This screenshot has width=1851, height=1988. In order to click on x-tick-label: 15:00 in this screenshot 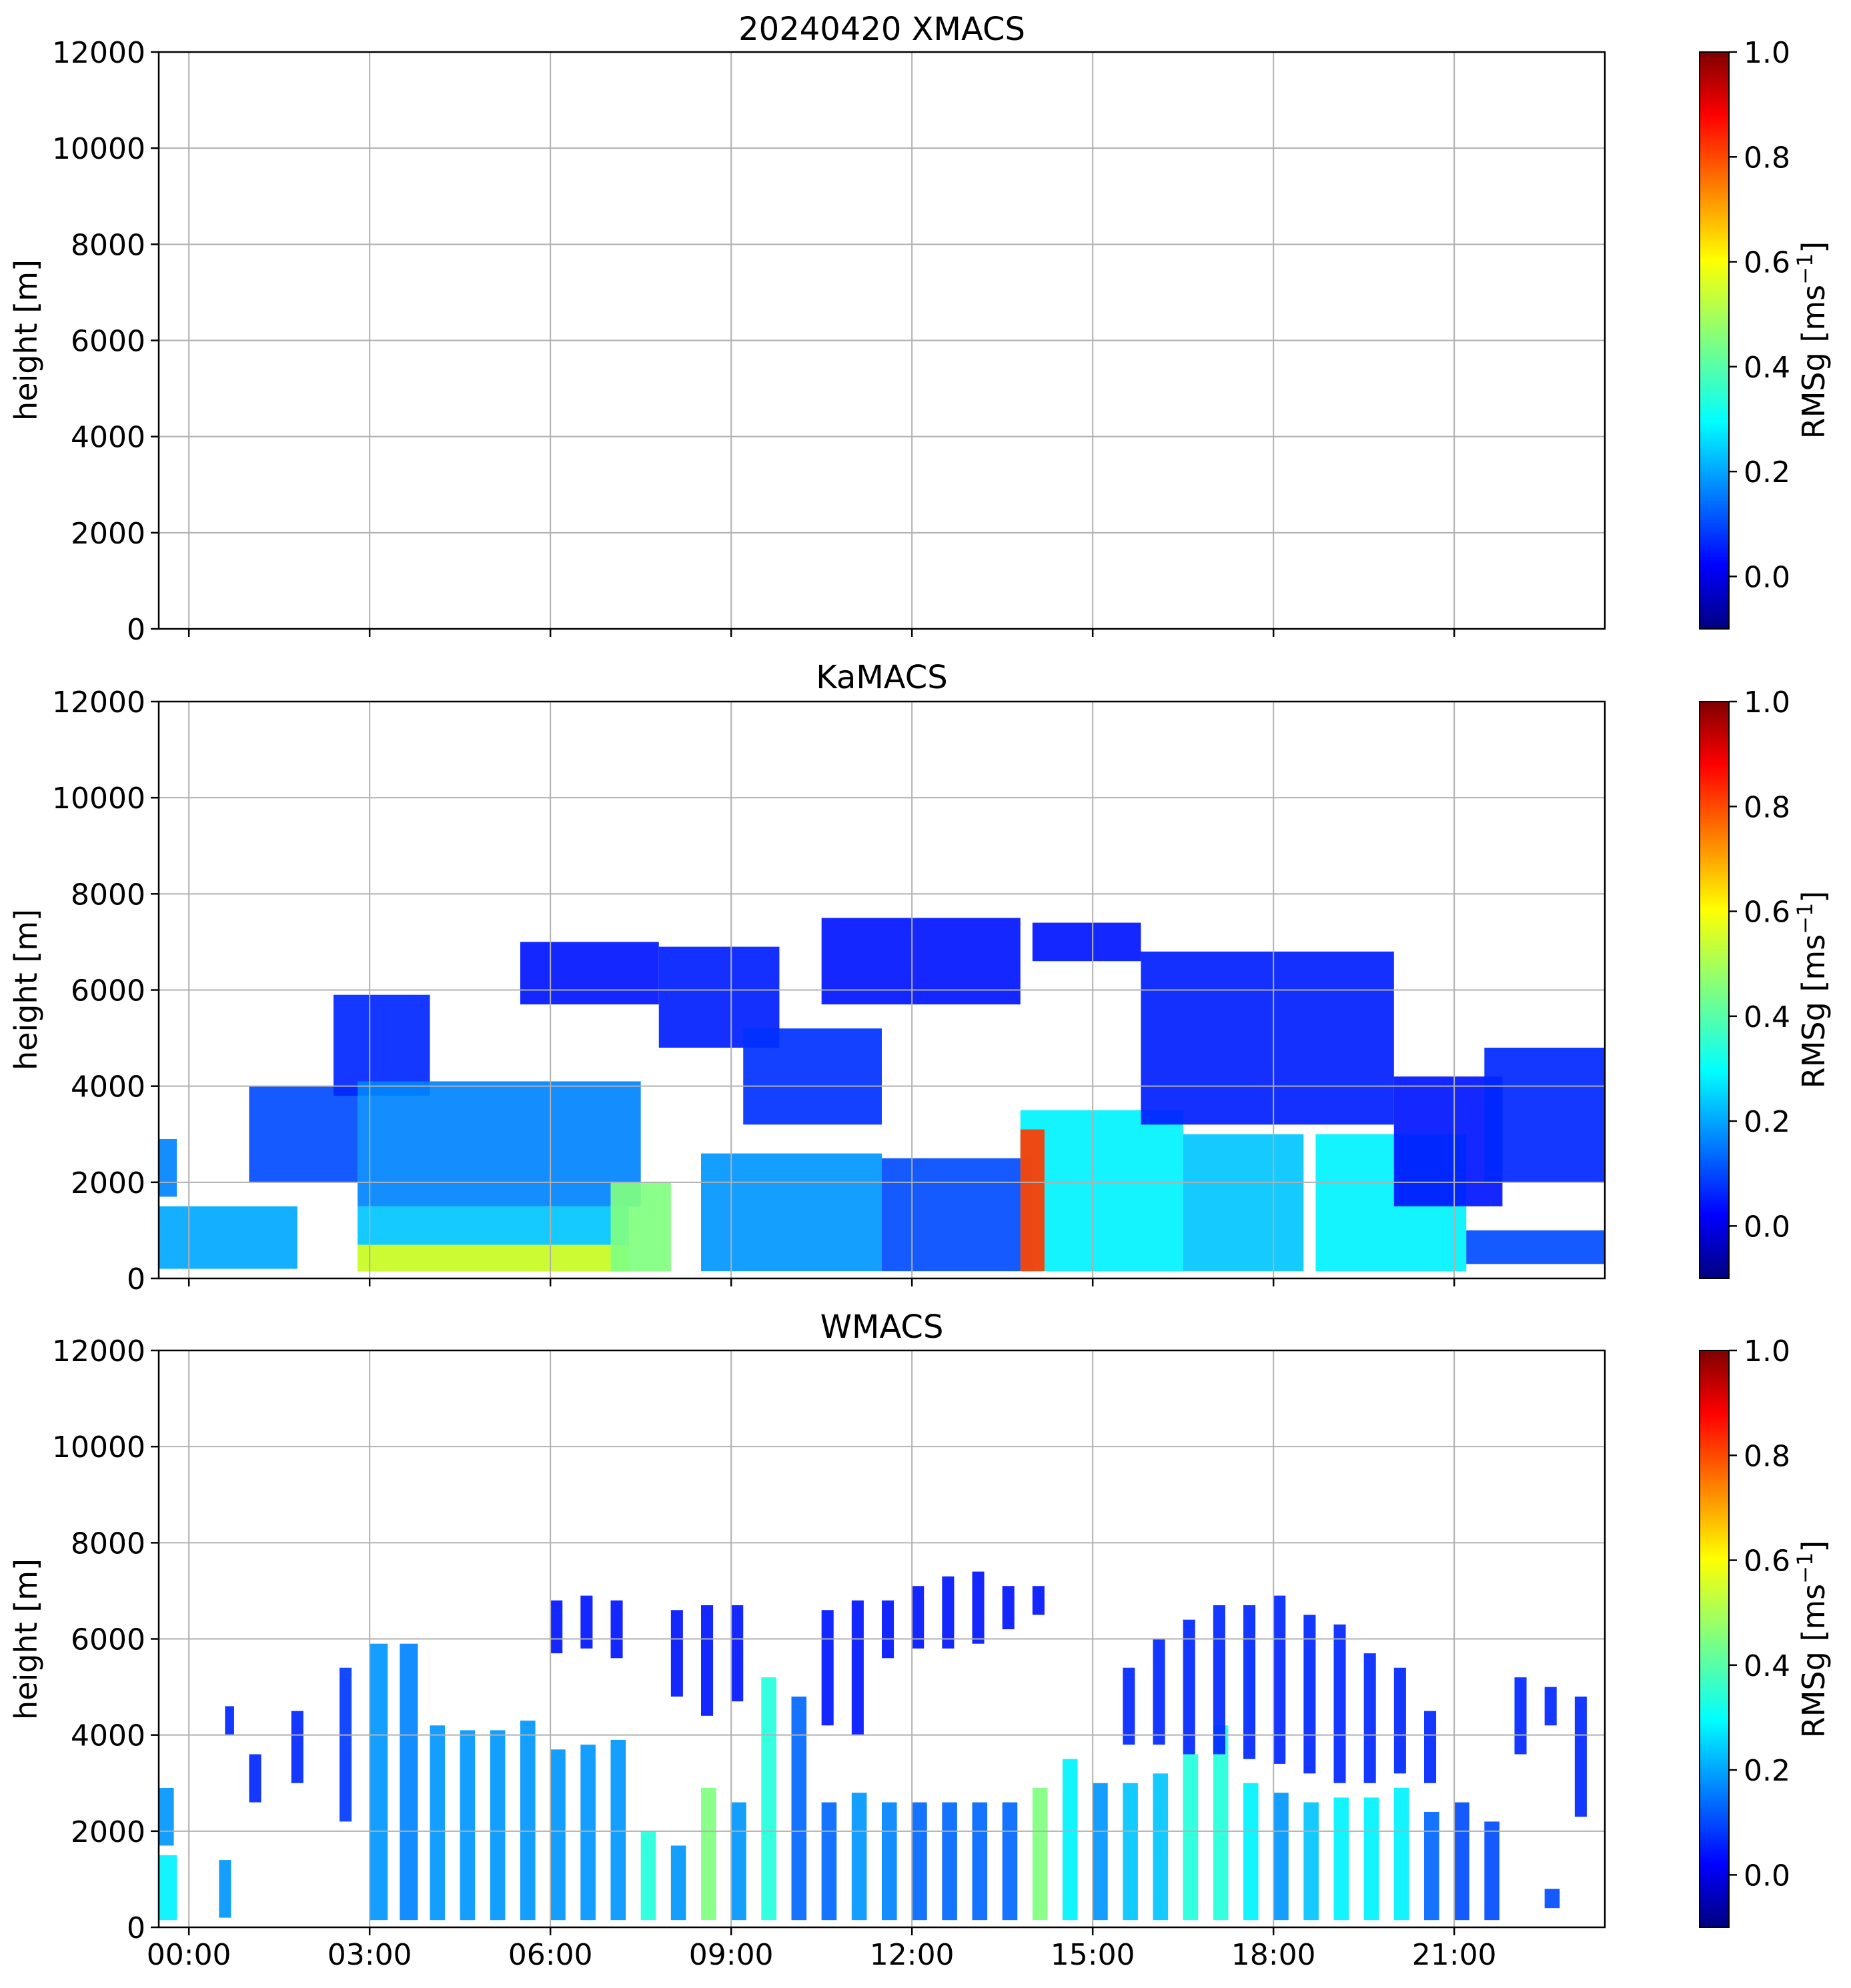, I will do `click(1093, 1955)`.